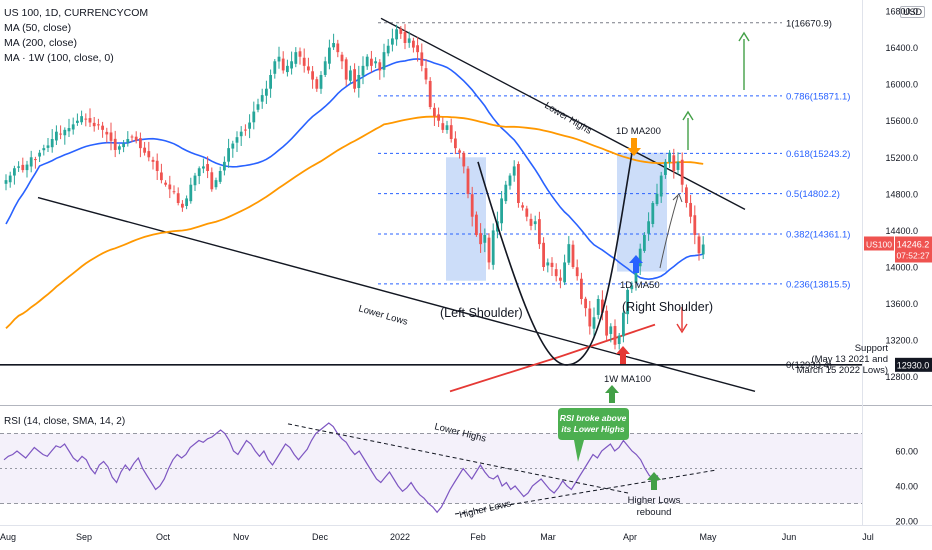 The height and width of the screenshot is (550, 932). I want to click on x-tick-label: Nov, so click(241, 537).